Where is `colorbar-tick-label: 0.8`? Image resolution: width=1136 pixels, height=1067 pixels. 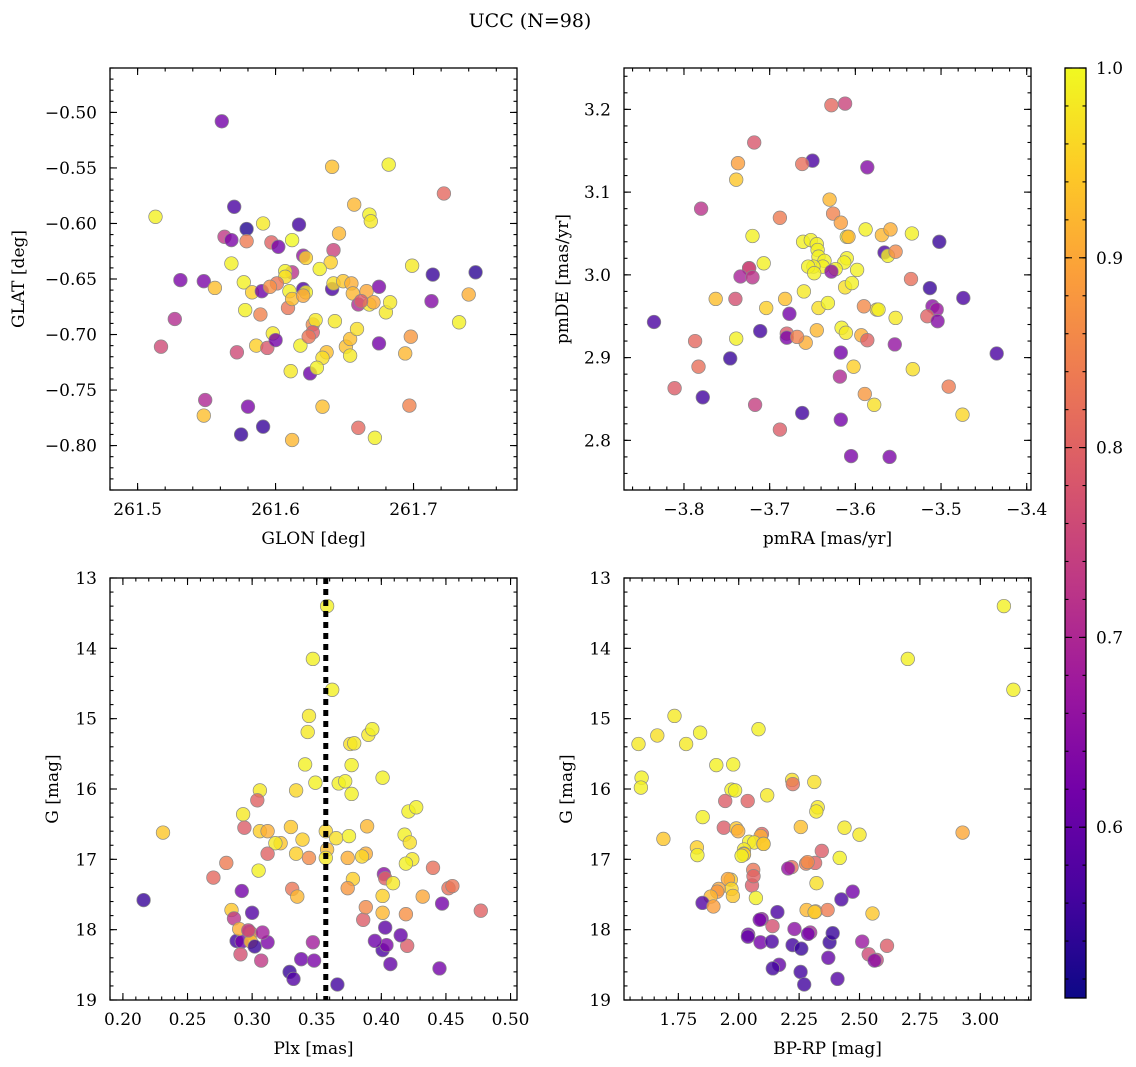 colorbar-tick-label: 0.8 is located at coordinates (1109, 449).